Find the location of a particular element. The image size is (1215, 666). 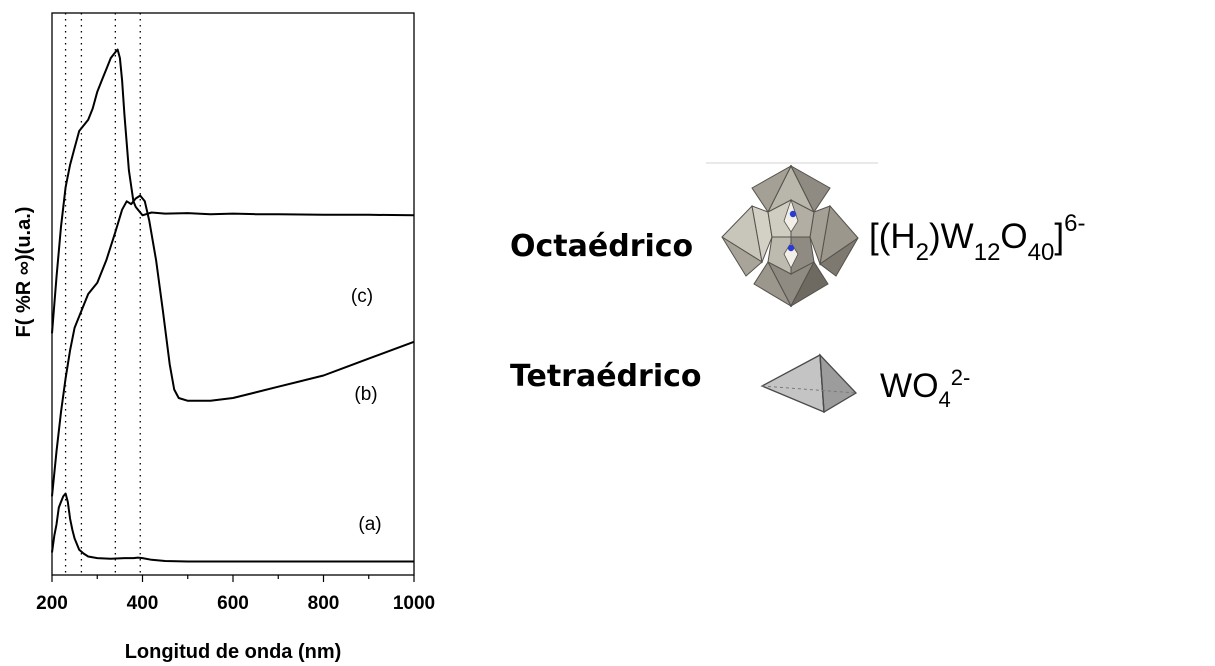

tetrahedral-label: Tetraédrico is located at coordinates (606, 376).